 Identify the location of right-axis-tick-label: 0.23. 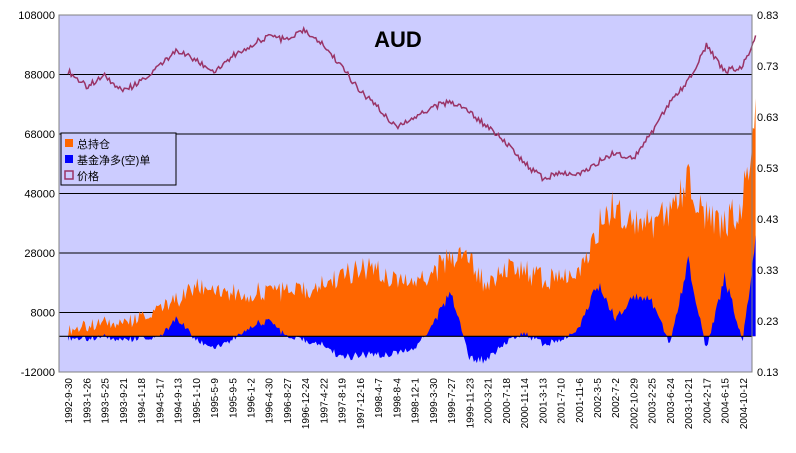
(767, 322).